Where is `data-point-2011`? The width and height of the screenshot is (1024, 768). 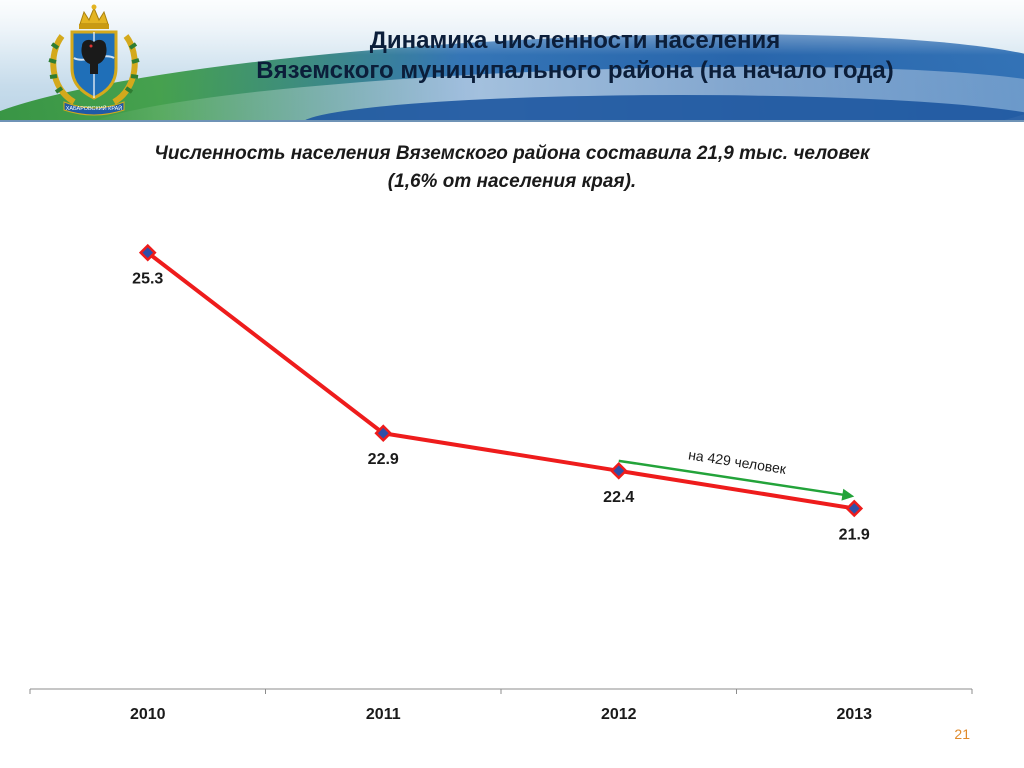 data-point-2011 is located at coordinates (383, 433).